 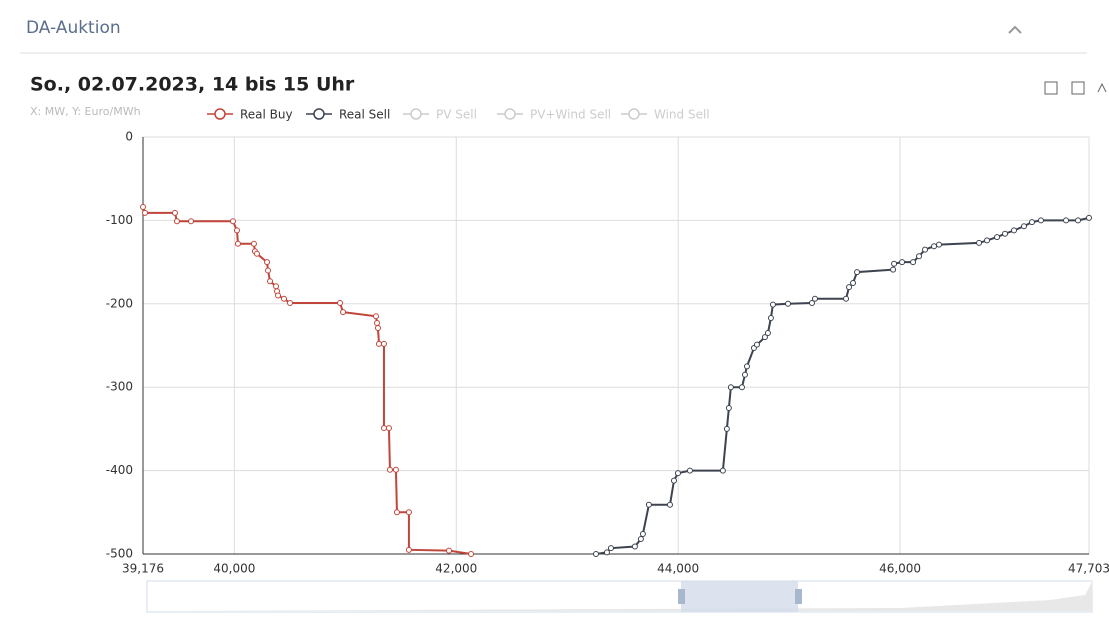 What do you see at coordinates (192, 85) in the screenshot?
I see `chart-title: So., 02.07.2023, 14 bis 15 Uhr` at bounding box center [192, 85].